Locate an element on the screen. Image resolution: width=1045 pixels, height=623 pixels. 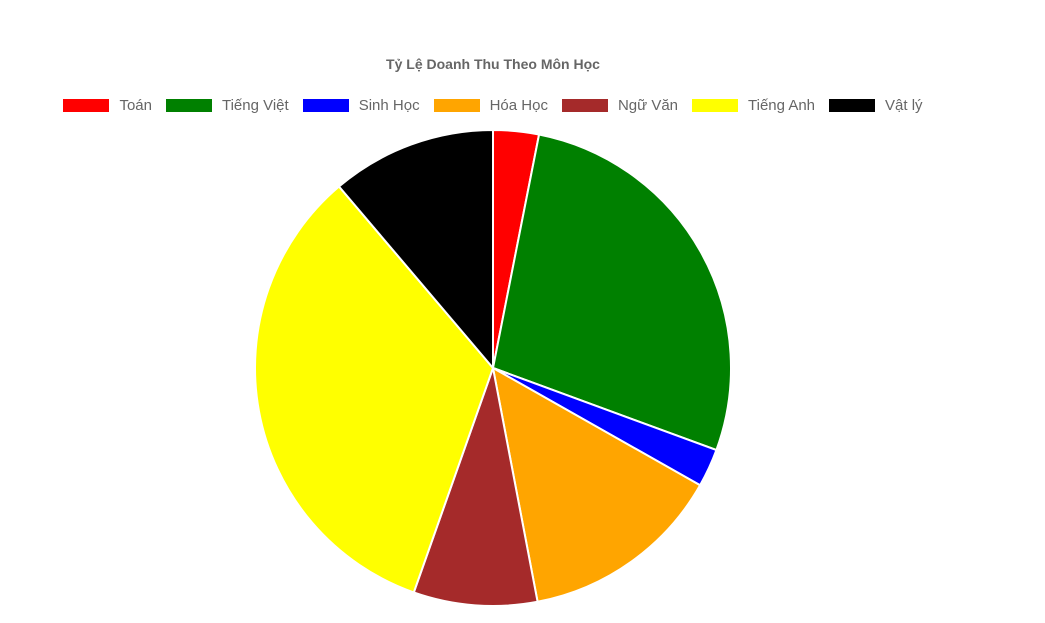
legend-item: Hóa Học is located at coordinates (490, 105).